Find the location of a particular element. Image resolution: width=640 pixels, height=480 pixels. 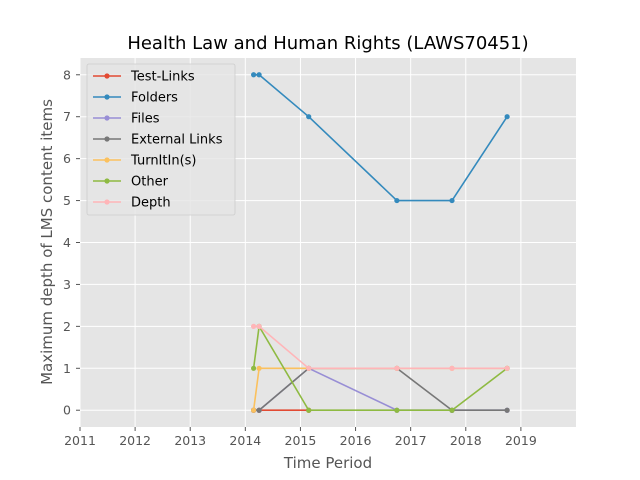

y-axis: 0 1 2 3 4 5 6 7 8 is located at coordinates (71, 242).